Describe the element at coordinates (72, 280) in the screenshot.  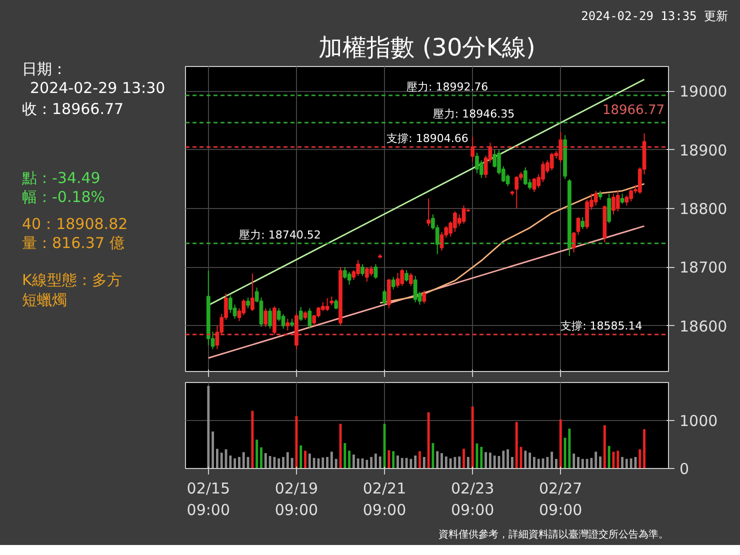
I see `text: K線型態：多方` at that location.